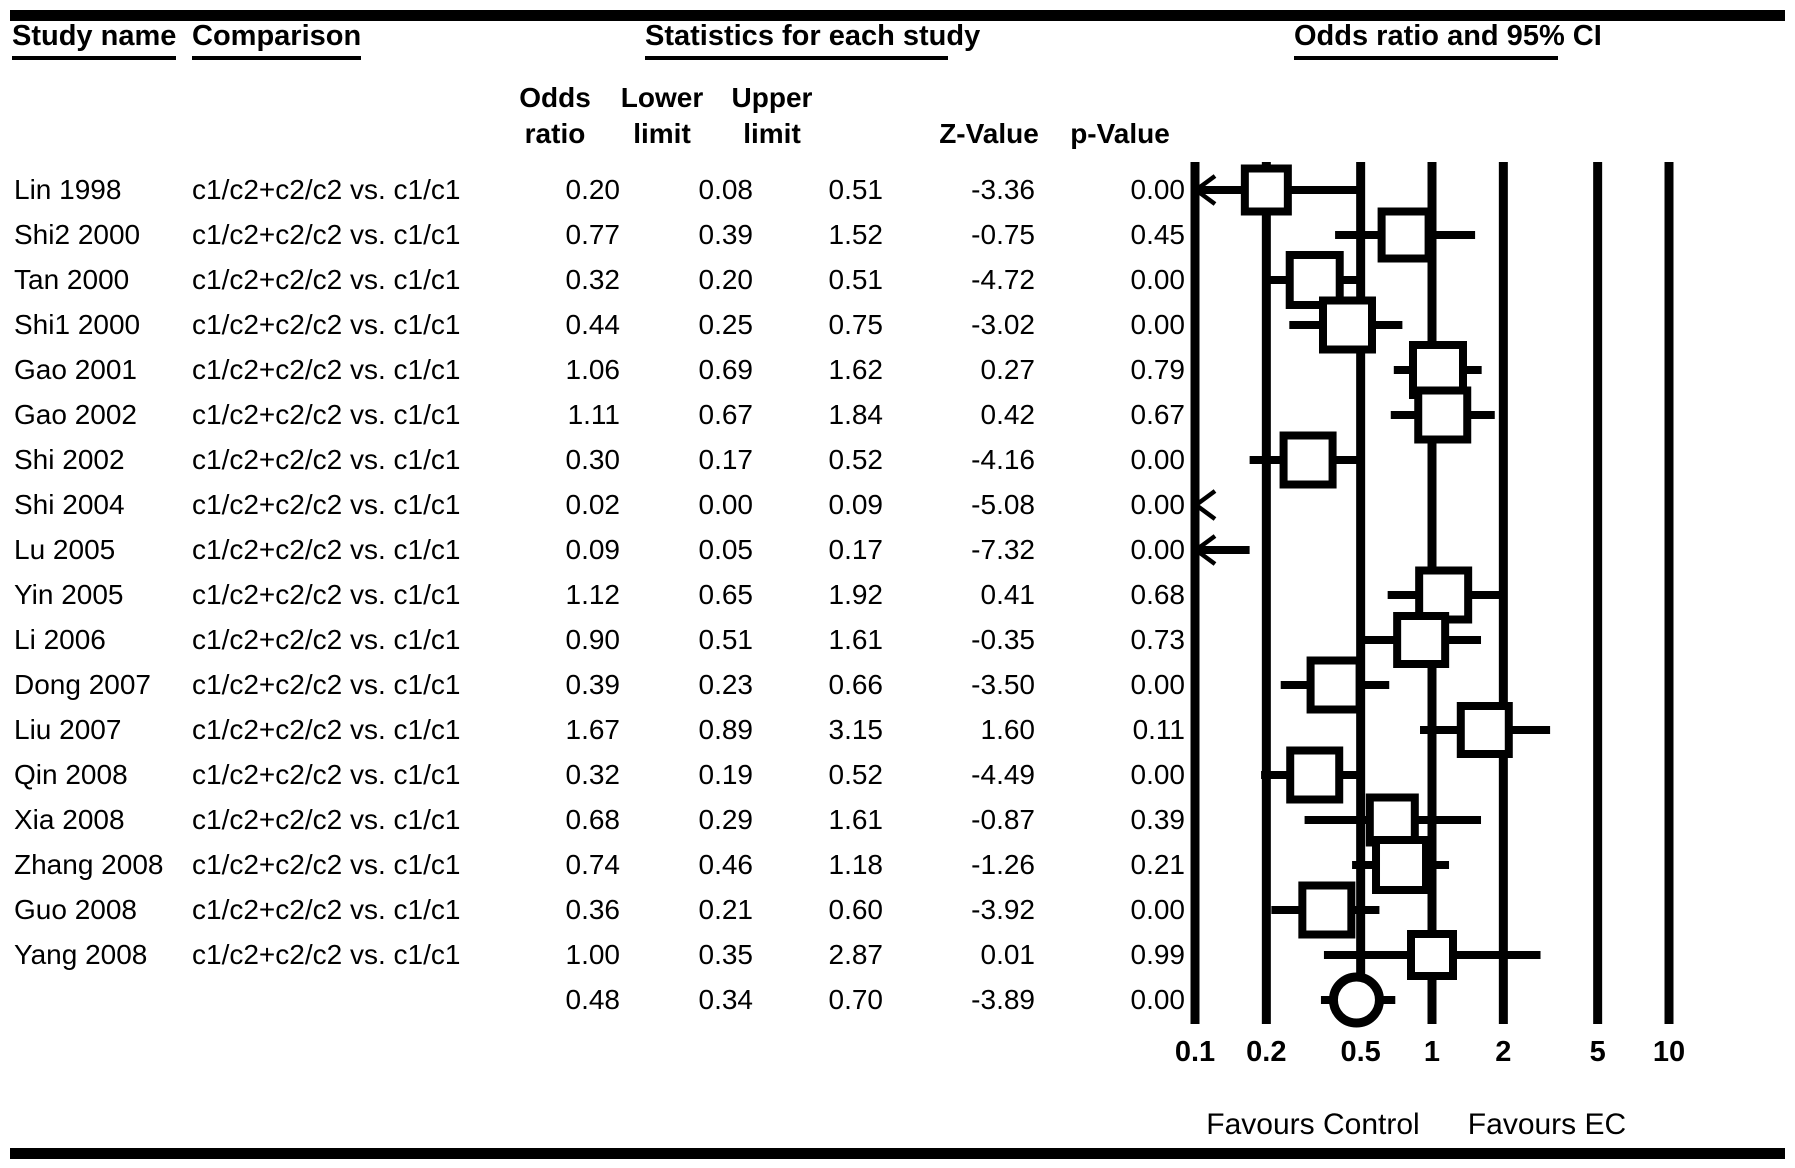  What do you see at coordinates (1205, 190) in the screenshot?
I see `clip-arrow-icon` at bounding box center [1205, 190].